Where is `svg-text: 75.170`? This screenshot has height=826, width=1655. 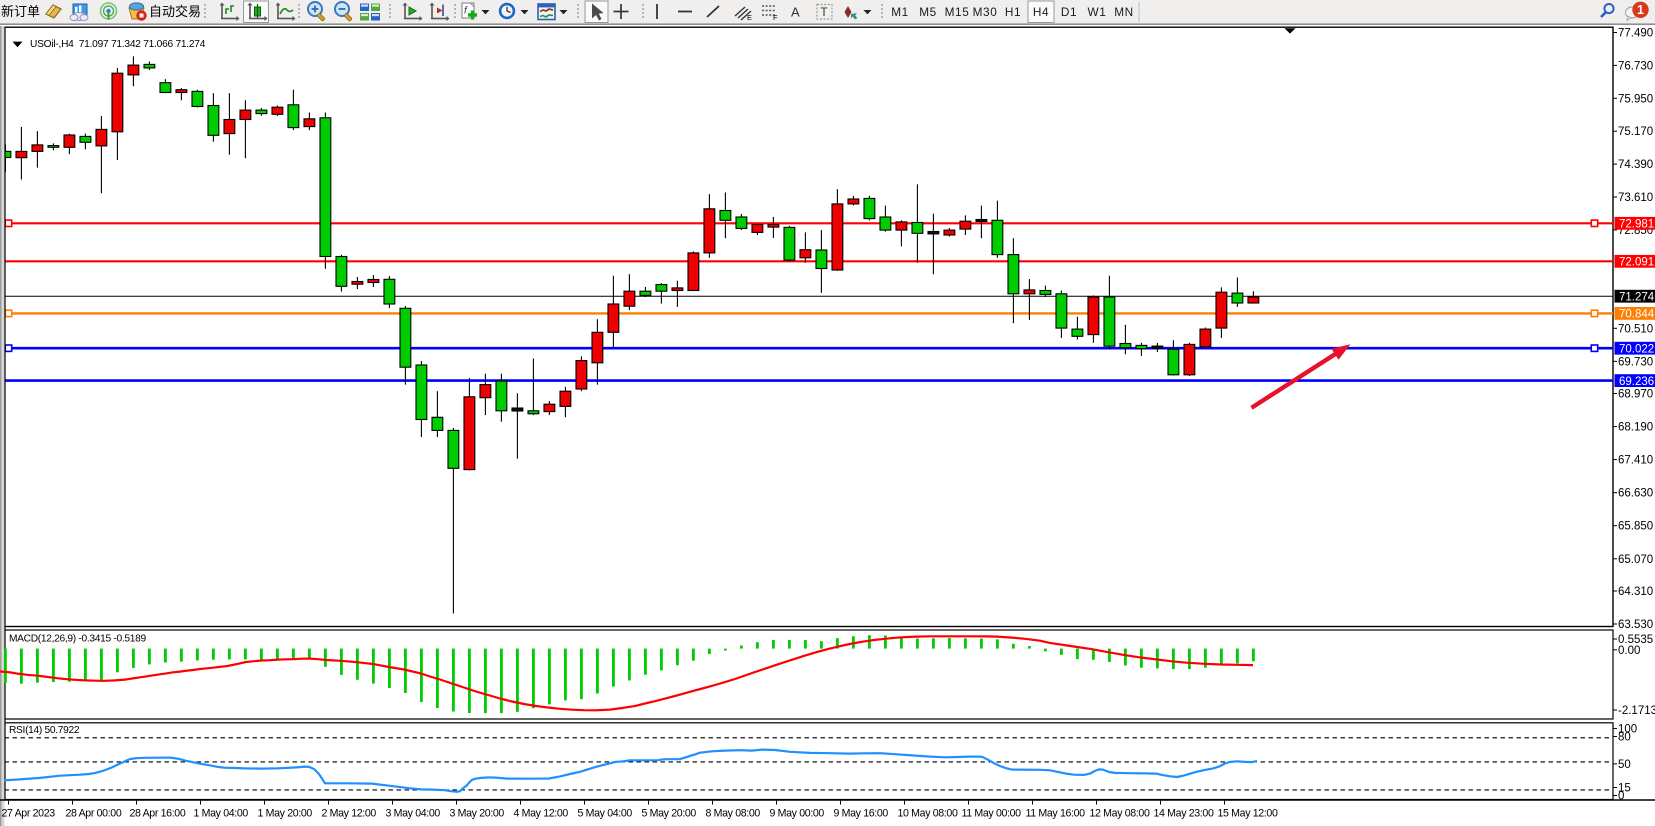 svg-text: 75.170 is located at coordinates (1635, 132).